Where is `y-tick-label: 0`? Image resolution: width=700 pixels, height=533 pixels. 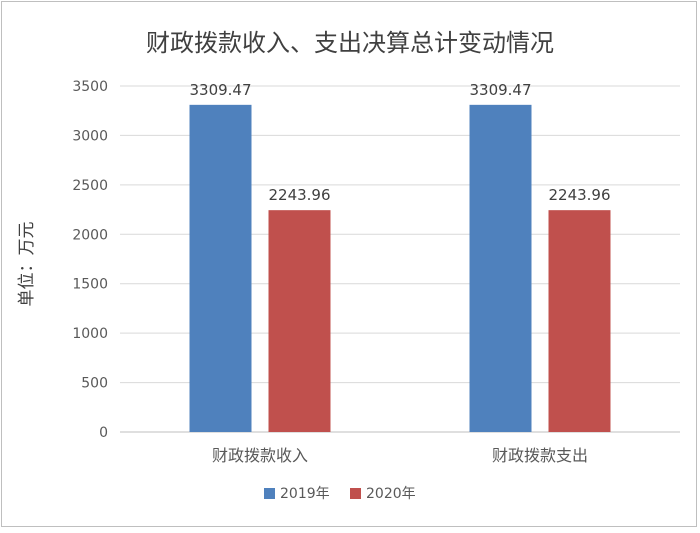 y-tick-label: 0 is located at coordinates (103, 433).